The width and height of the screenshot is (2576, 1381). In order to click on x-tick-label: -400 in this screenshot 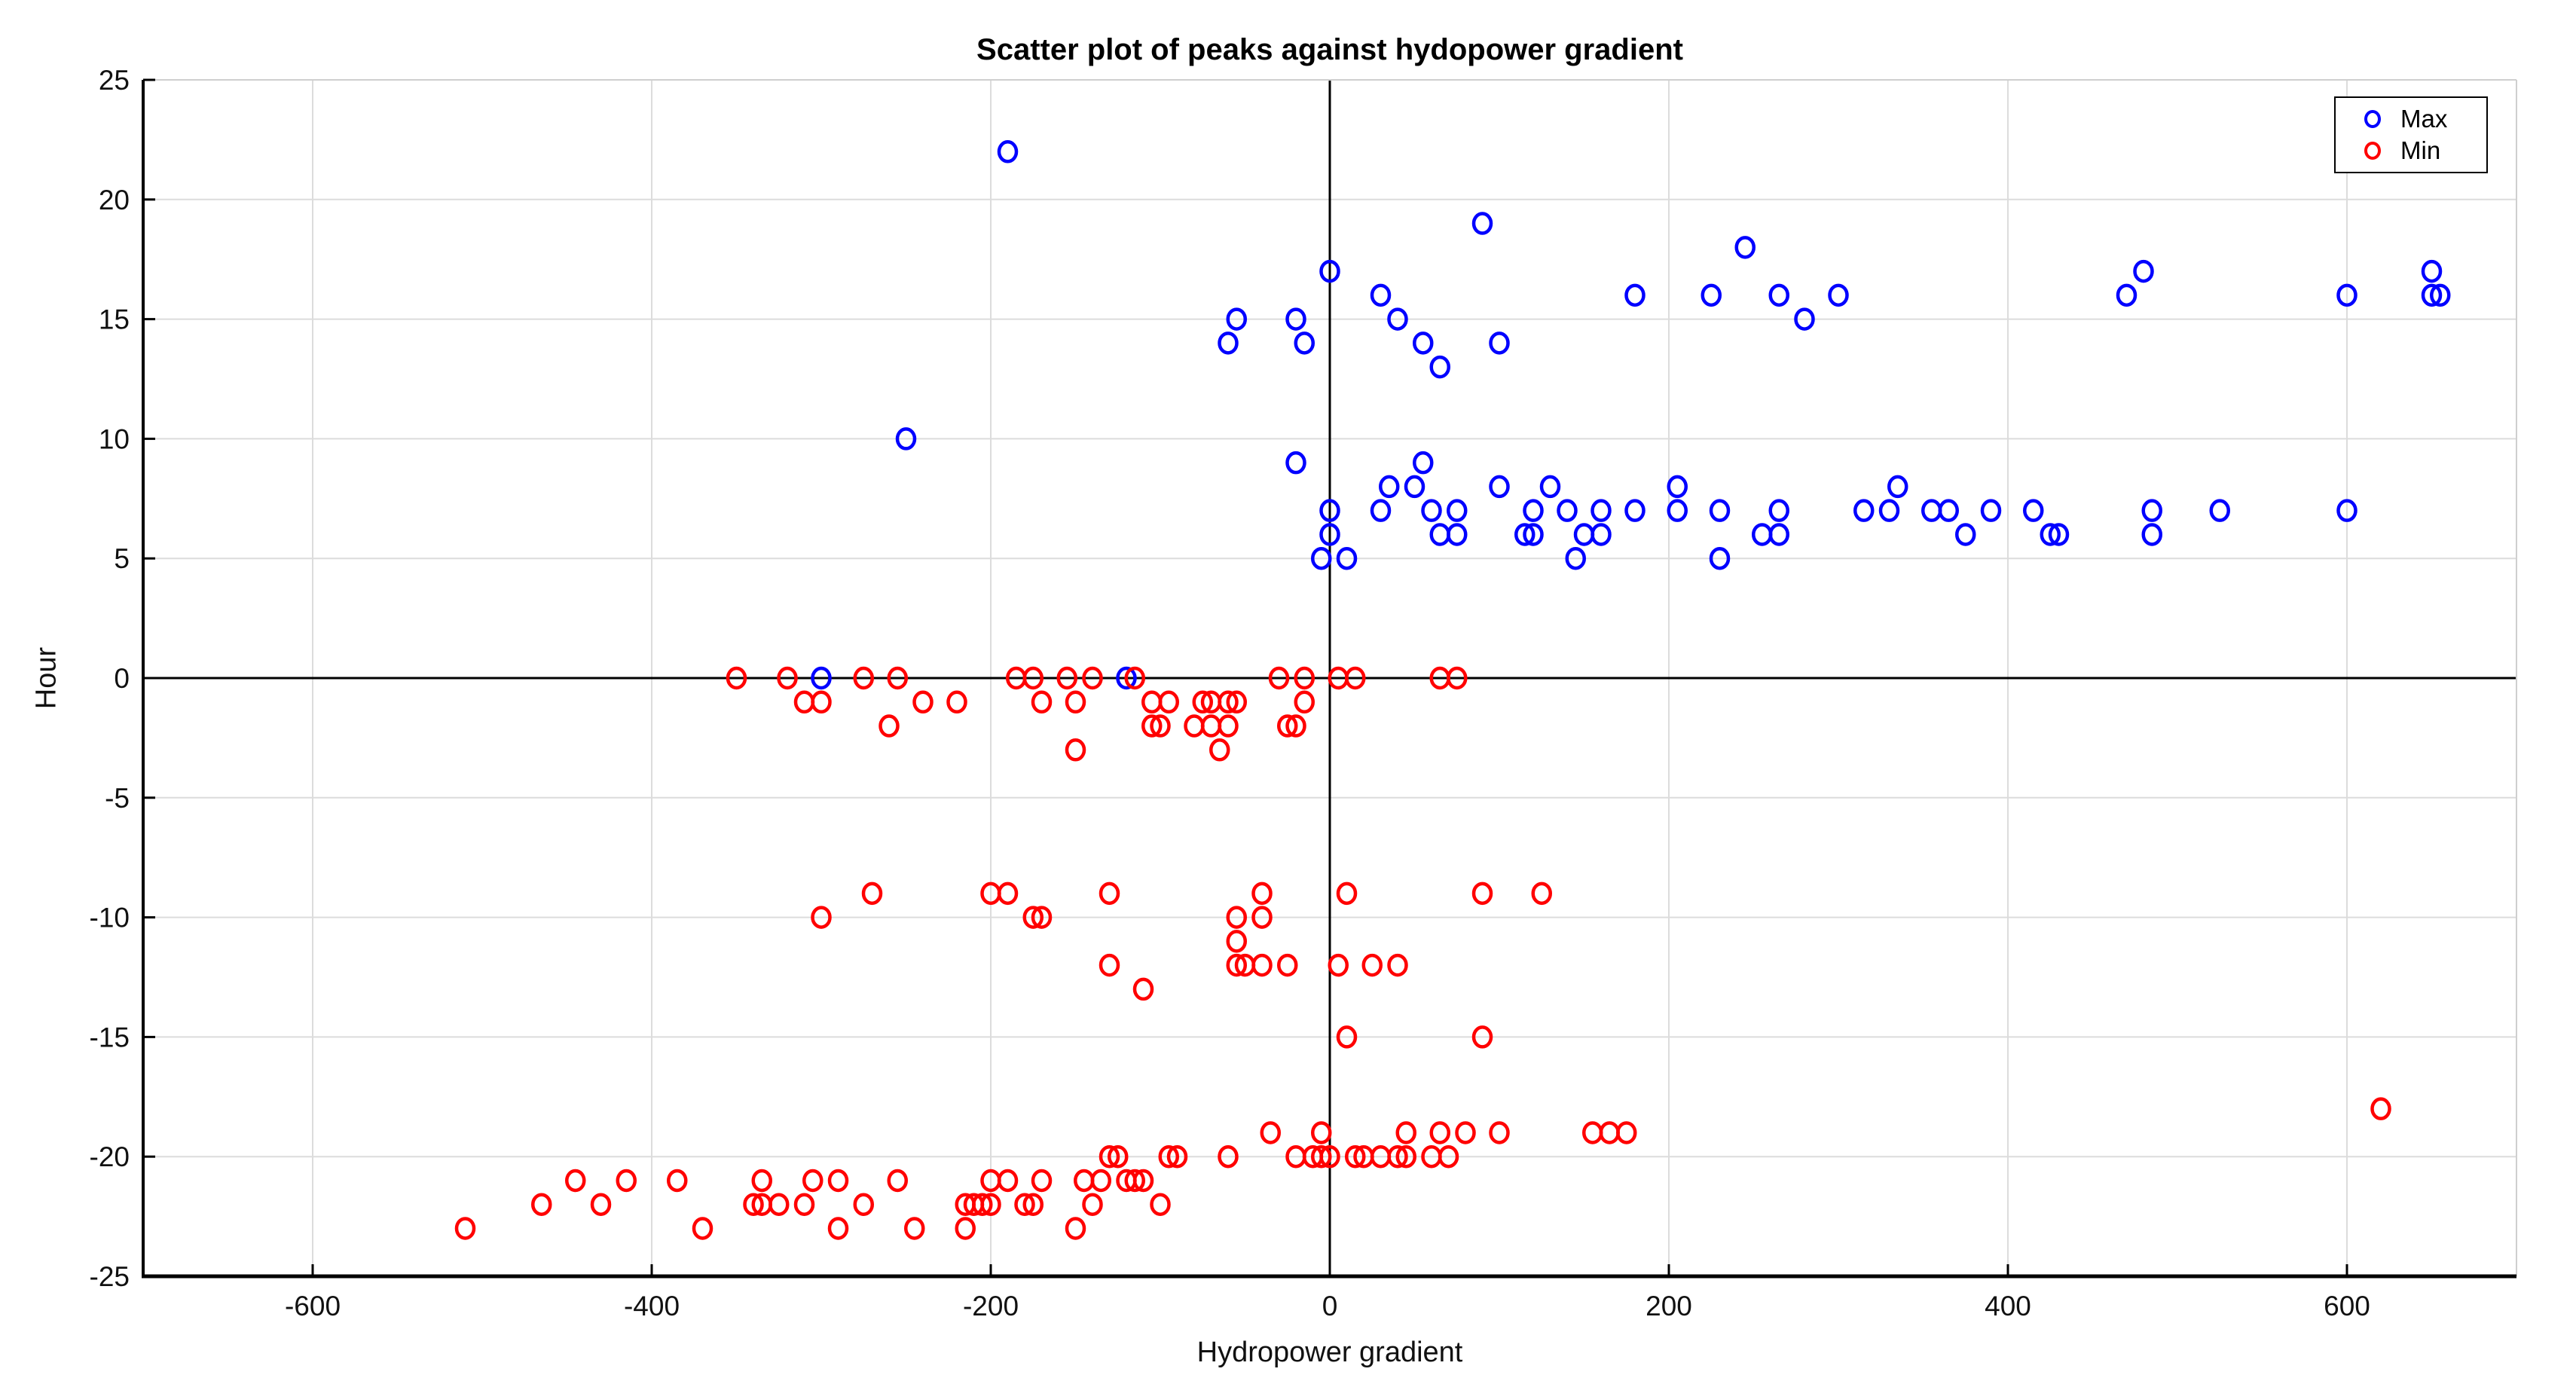, I will do `click(652, 1306)`.